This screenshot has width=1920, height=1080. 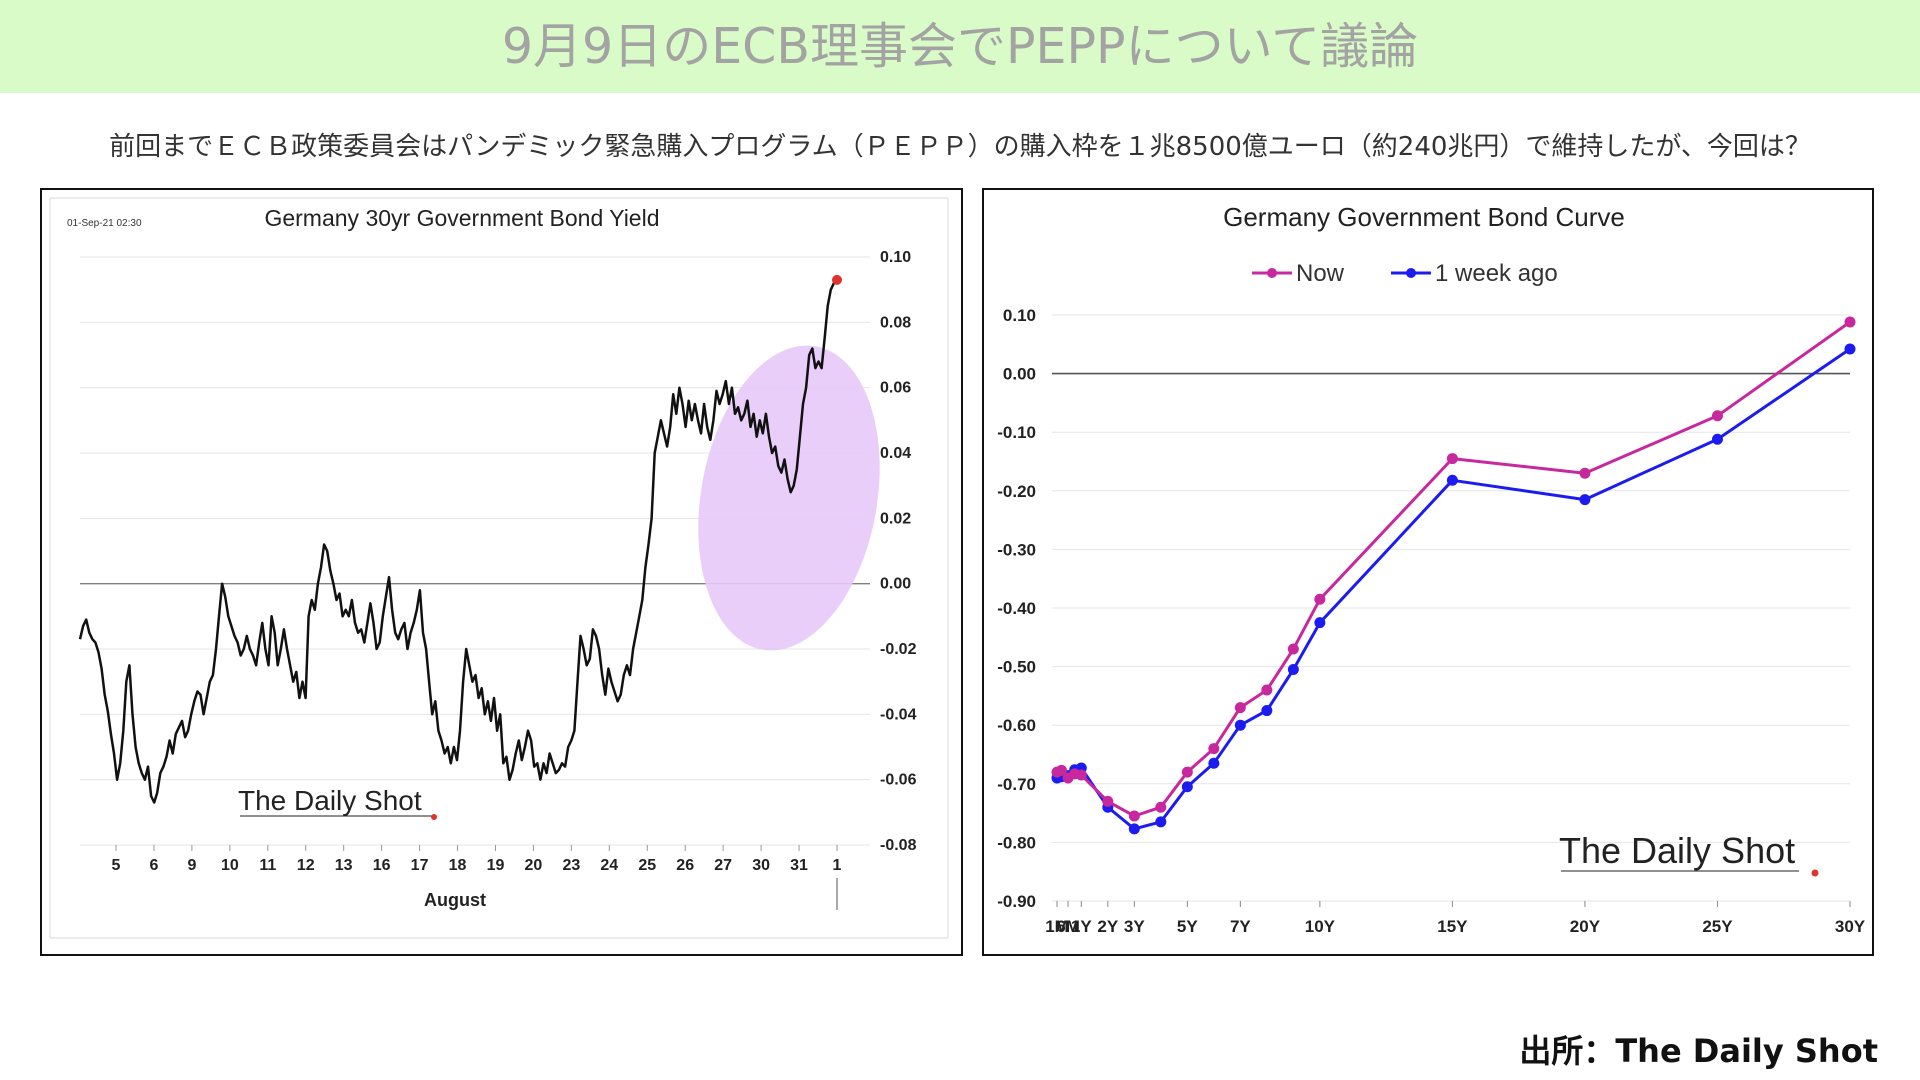 What do you see at coordinates (1585, 926) in the screenshot?
I see `x-tick-label: 20Y` at bounding box center [1585, 926].